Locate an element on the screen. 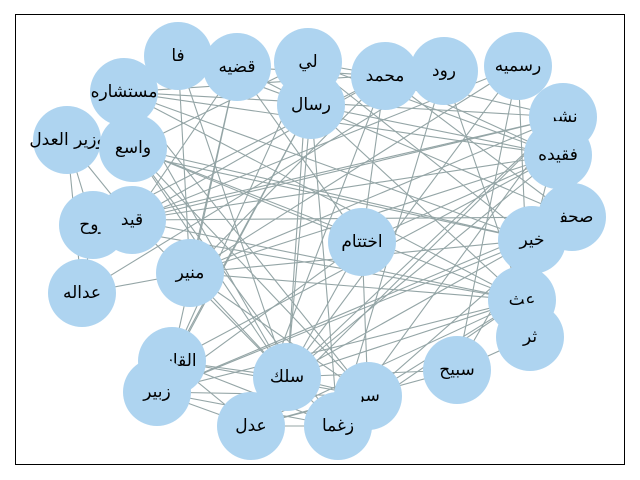 The height and width of the screenshot is (480, 640). node-label: فقيده is located at coordinates (558, 155).